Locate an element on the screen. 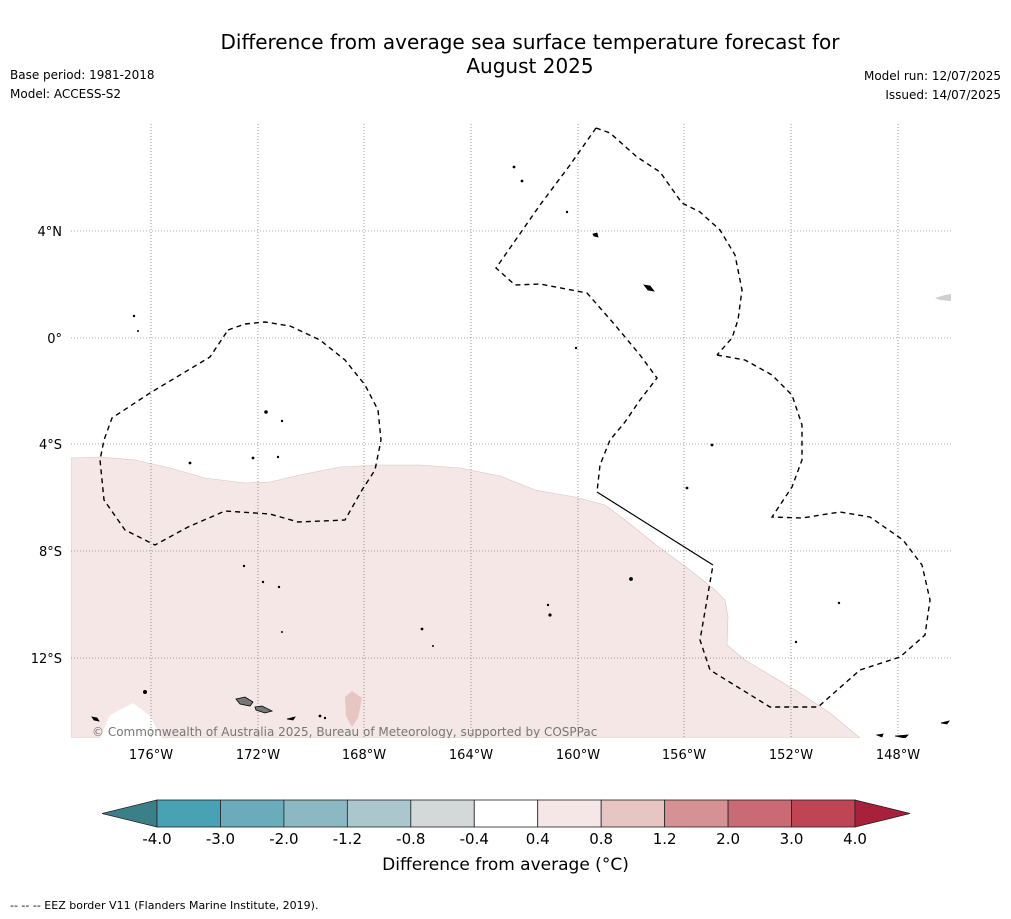 The height and width of the screenshot is (919, 1011). lat-label: 8°S is located at coordinates (50, 552).